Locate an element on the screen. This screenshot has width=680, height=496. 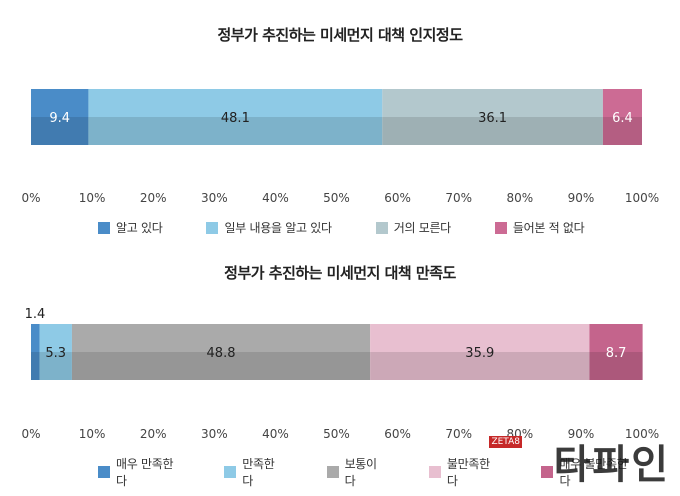
chart-legend: 알고 있다 일부 내용을 알고 있다 거의 모른다 들어본 적 없다 is located at coordinates (388, 227).